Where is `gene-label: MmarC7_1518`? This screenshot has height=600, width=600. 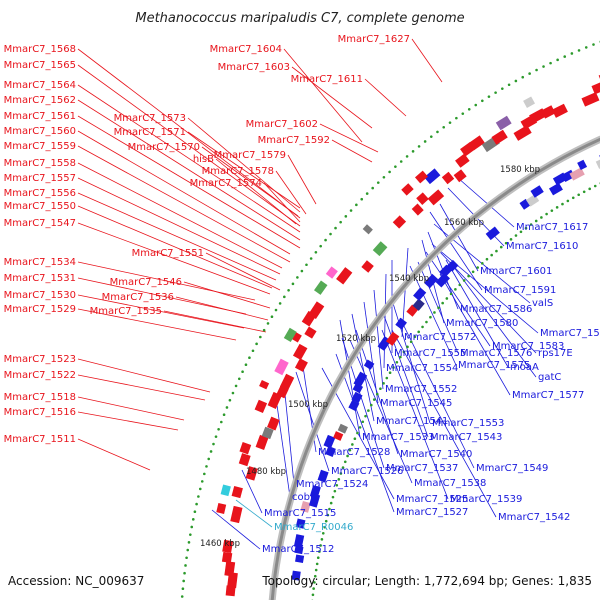 gene-label: MmarC7_1518 is located at coordinates (40, 397).